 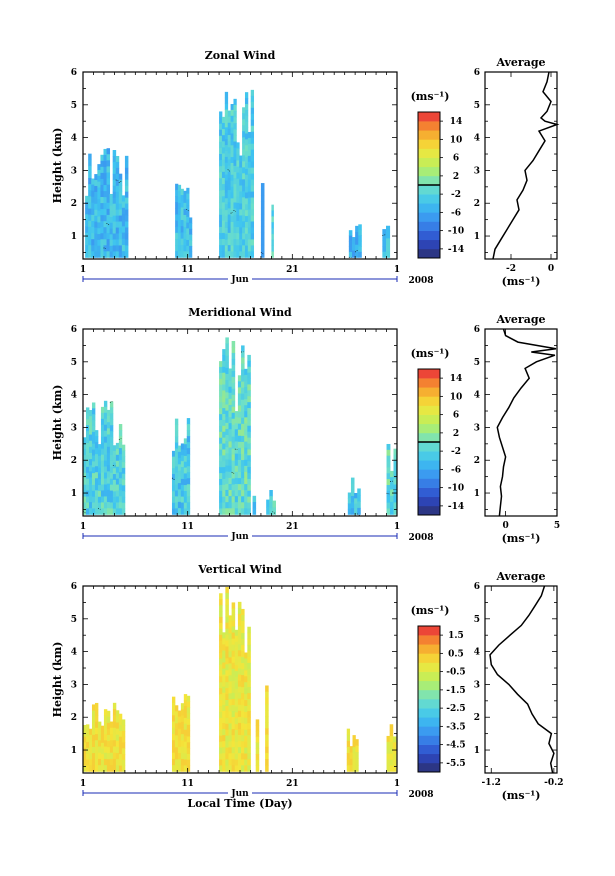 What do you see at coordinates (187, 270) in the screenshot?
I see `x-tick-label: 11` at bounding box center [187, 270].